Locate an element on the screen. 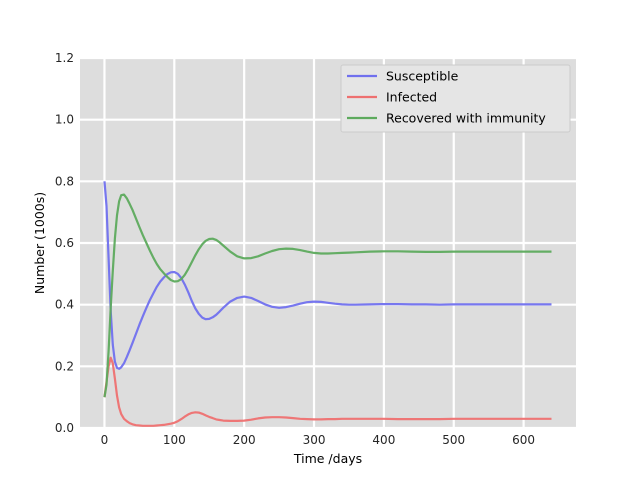 This screenshot has height=480, width=640. legend-label-susceptible: Susceptible is located at coordinates (422, 76).